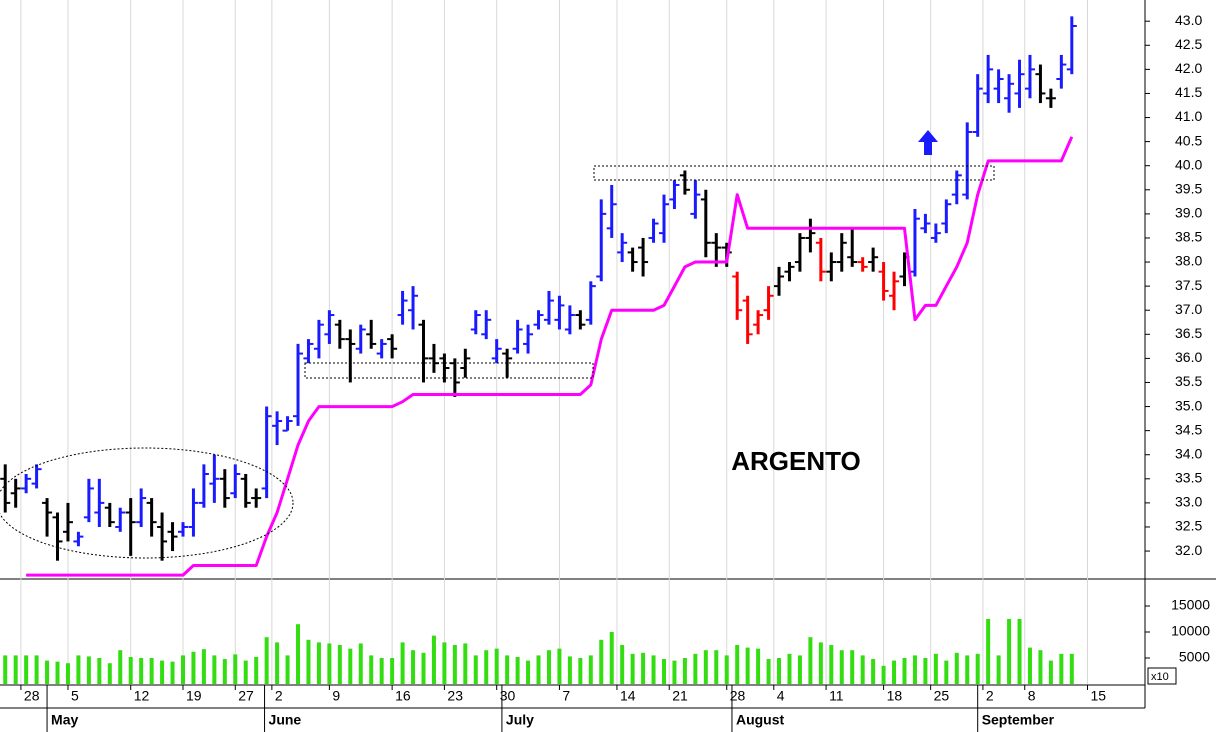  Describe the element at coordinates (1188, 381) in the screenshot. I see `y-tick-label: 35.5` at that location.